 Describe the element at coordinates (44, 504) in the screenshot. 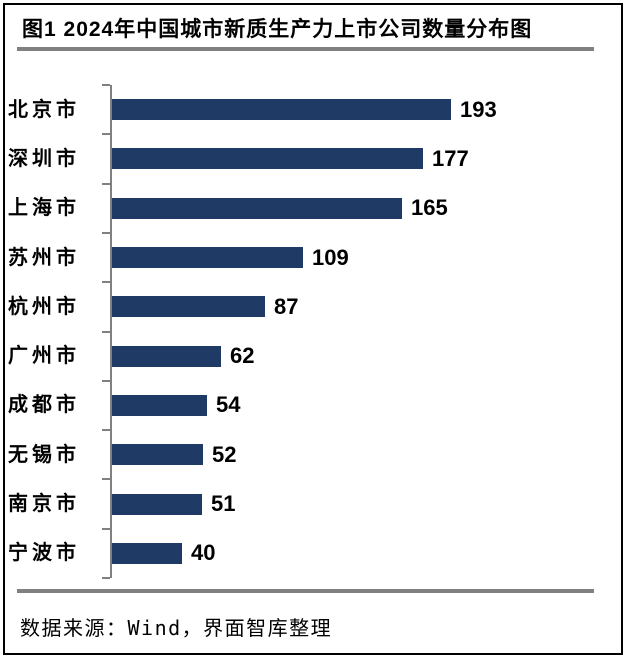

I see `category-label: 南京市` at that location.